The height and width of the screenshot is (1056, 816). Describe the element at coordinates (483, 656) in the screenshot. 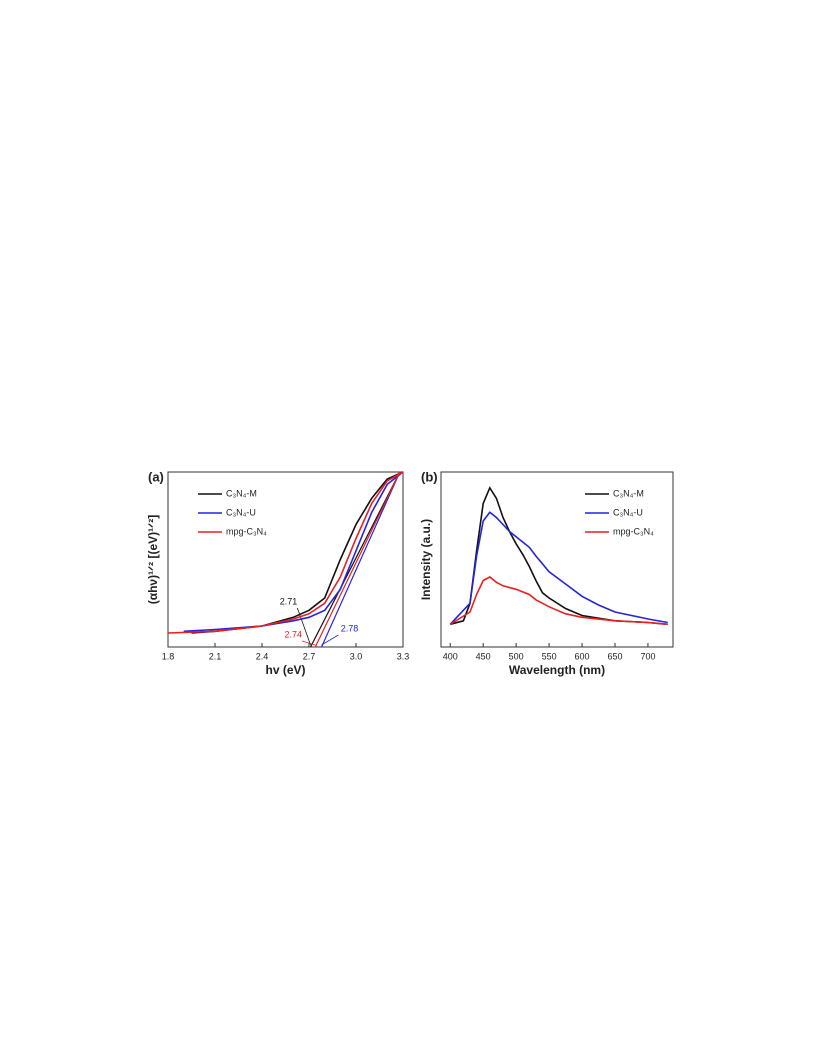

I see `x-tick-label: 450` at that location.